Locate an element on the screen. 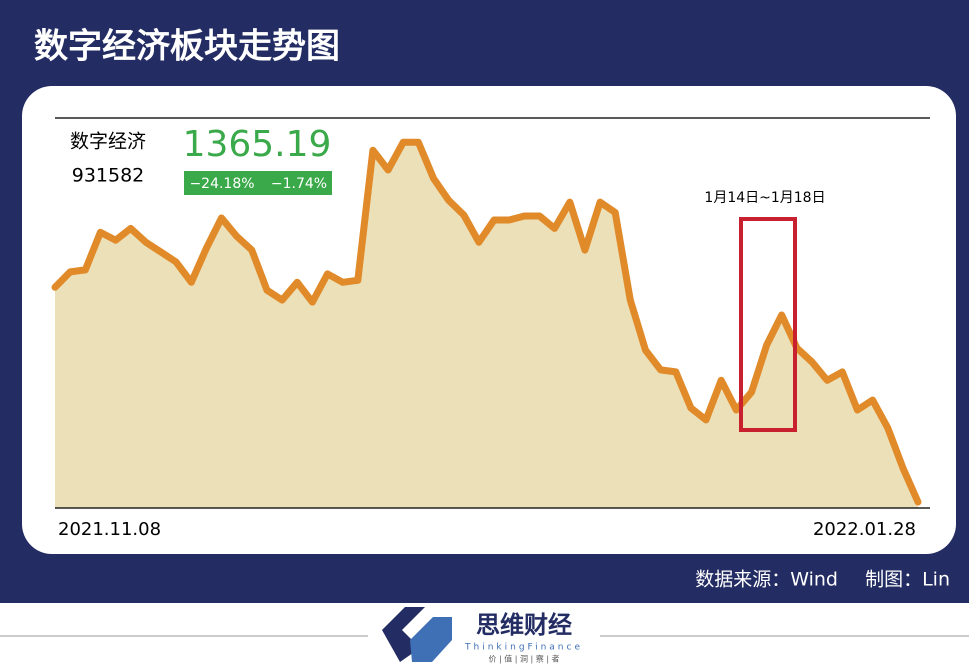  highlight-box is located at coordinates (768, 324).